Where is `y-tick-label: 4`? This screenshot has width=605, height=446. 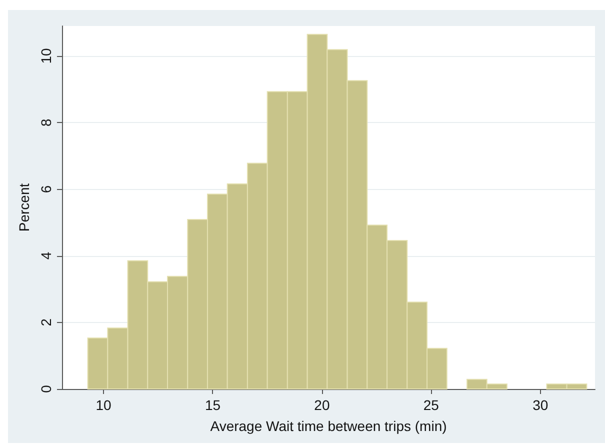
y-tick-label: 4 is located at coordinates (46, 256).